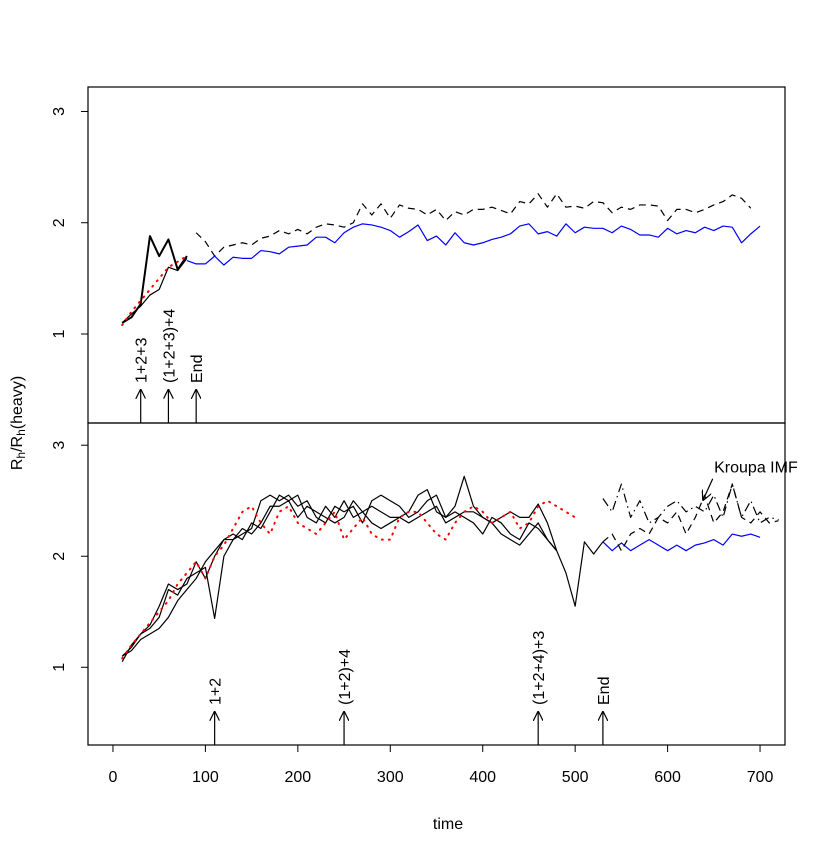  I want to click on y-axis-title-part: /R, so click(17, 444).